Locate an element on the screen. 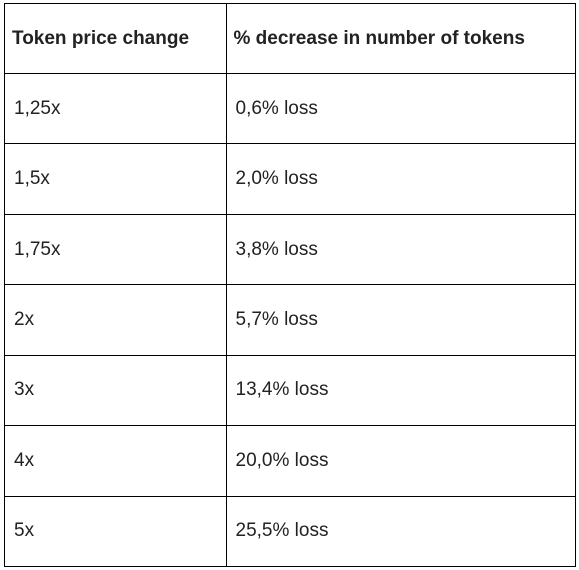 The width and height of the screenshot is (579, 570). table-row: 1,25x 0,6% loss is located at coordinates (290, 108).